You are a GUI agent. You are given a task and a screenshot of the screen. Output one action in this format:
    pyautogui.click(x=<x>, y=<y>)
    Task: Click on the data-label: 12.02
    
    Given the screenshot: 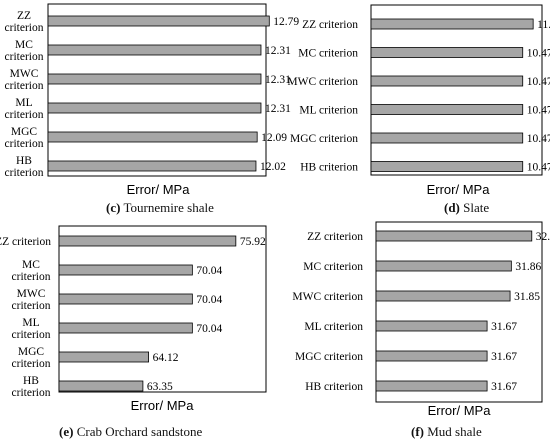 What is the action you would take?
    pyautogui.click(x=273, y=167)
    